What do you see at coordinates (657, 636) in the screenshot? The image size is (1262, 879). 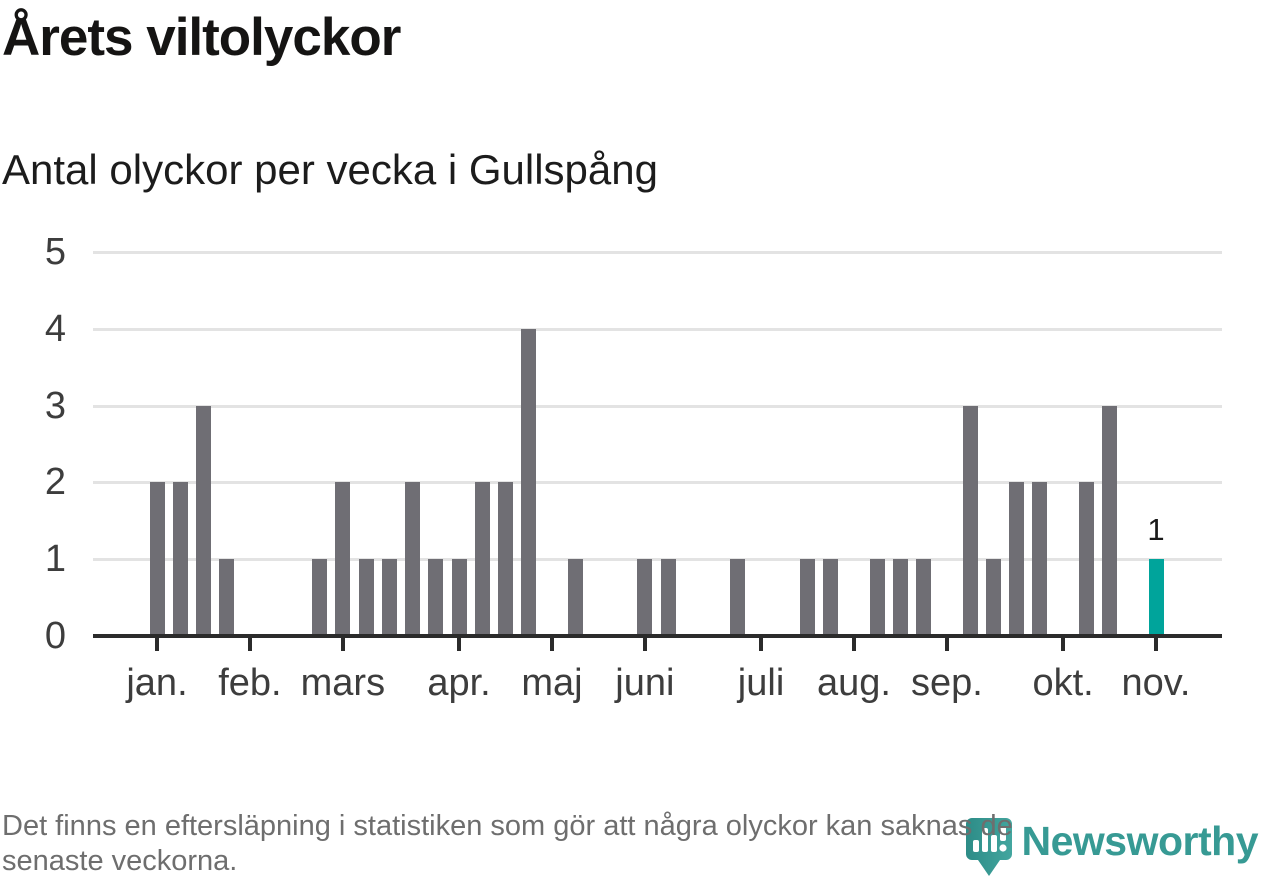 I see `x-axis-line` at bounding box center [657, 636].